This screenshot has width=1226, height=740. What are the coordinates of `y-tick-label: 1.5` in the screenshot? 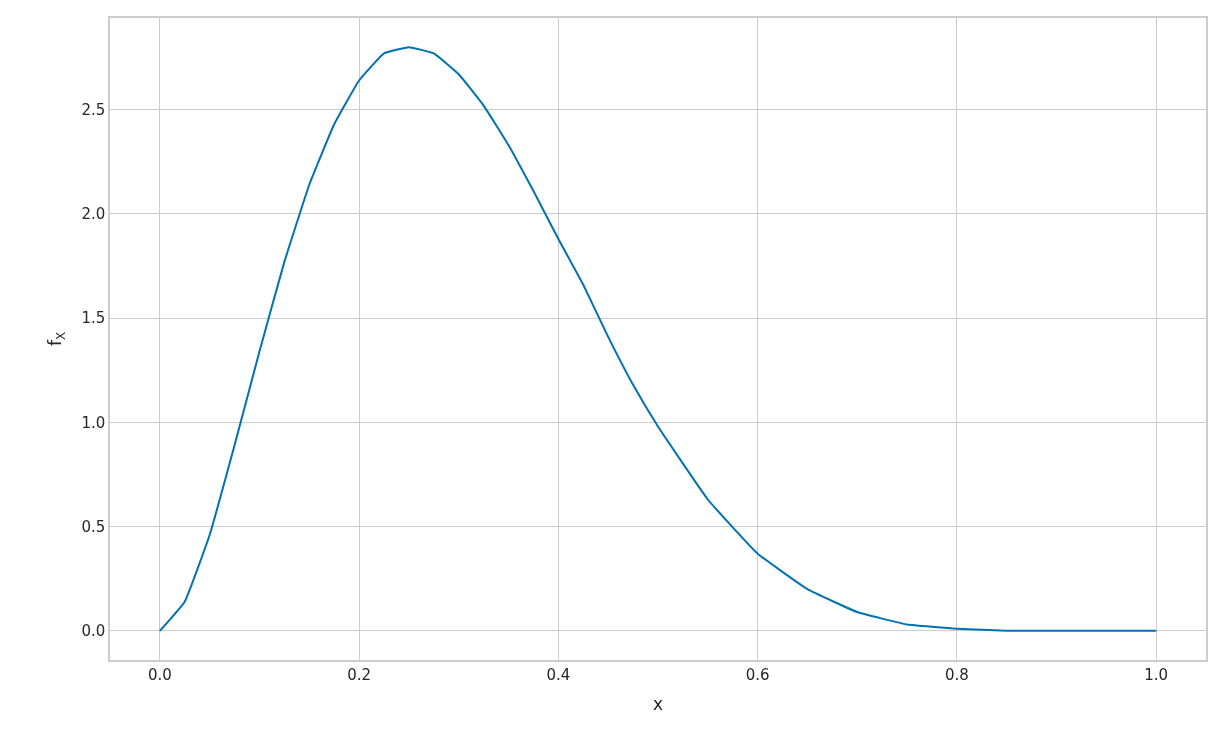 It's located at (93, 318).